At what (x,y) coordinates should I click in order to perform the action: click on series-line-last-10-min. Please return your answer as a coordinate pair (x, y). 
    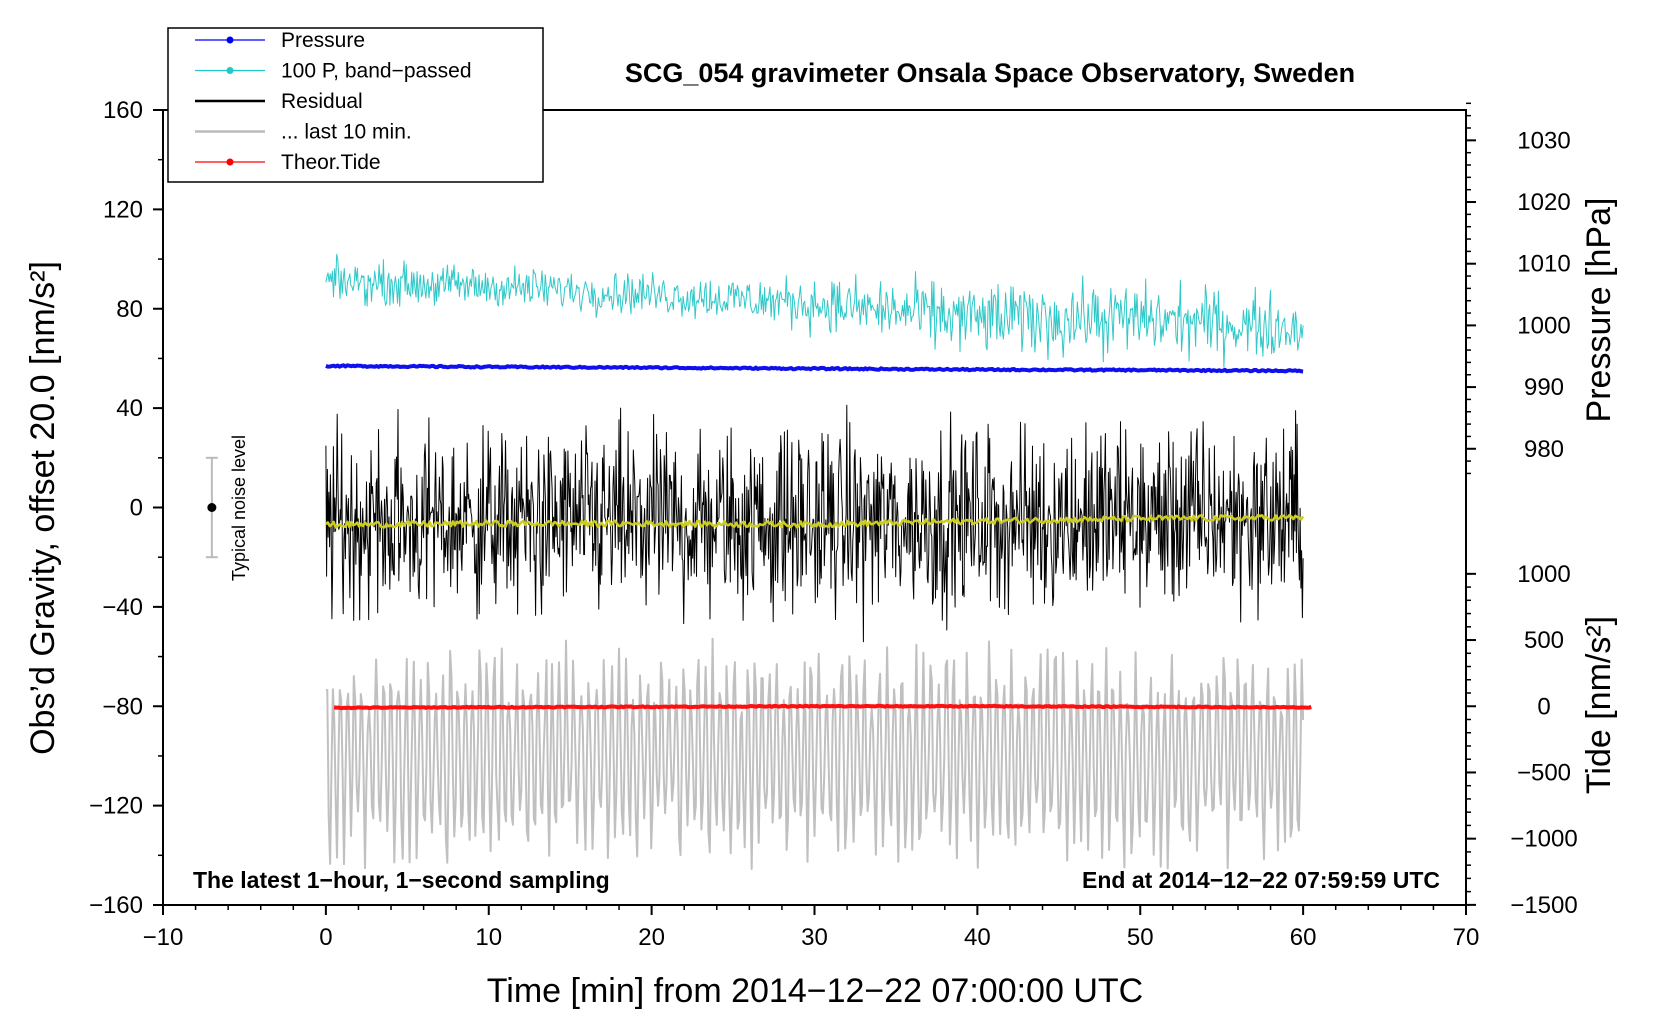
    Looking at the image, I should click on (815, 753).